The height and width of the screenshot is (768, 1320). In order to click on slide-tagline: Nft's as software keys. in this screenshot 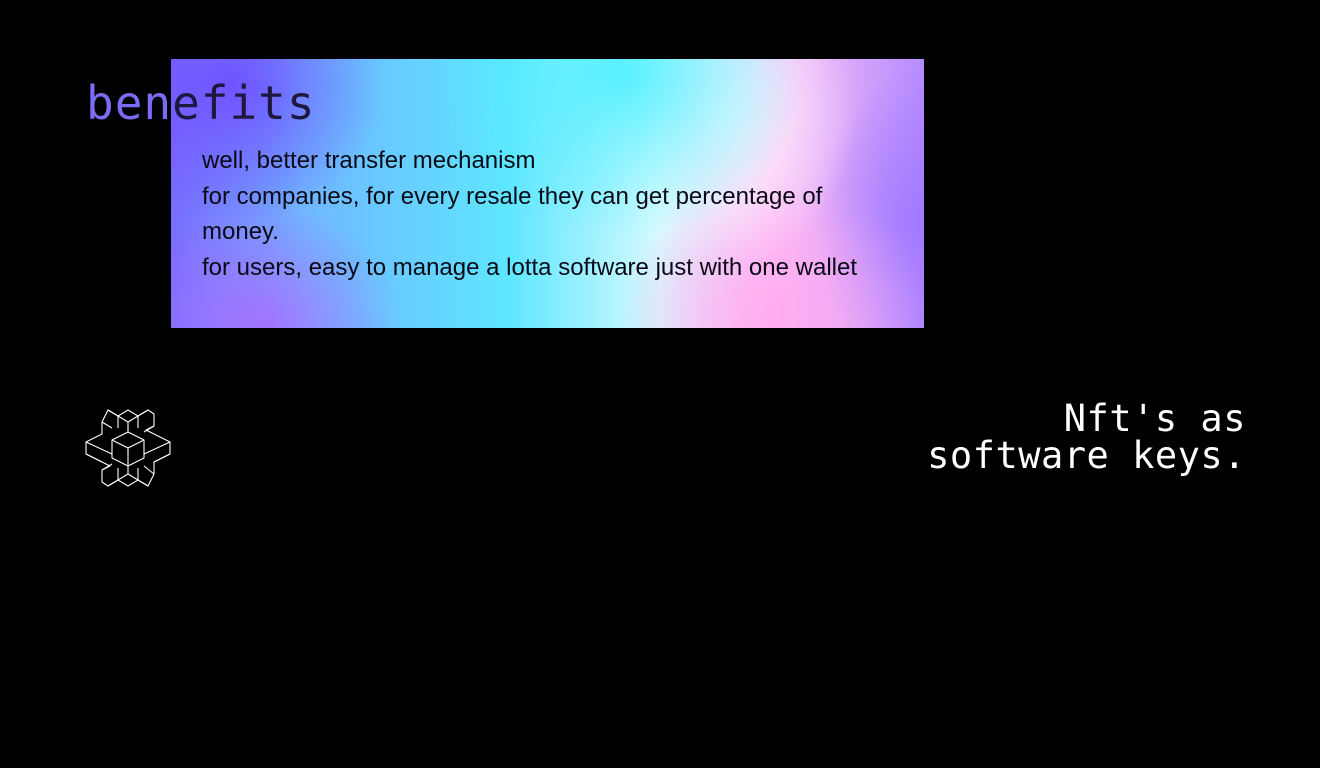, I will do `click(1086, 437)`.